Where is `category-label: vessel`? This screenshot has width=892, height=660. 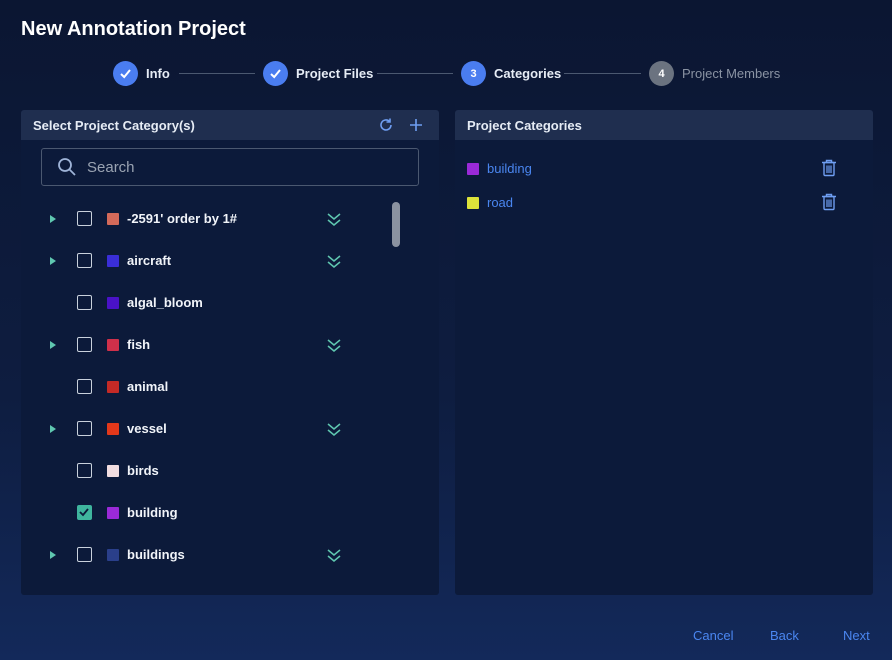 category-label: vessel is located at coordinates (147, 428).